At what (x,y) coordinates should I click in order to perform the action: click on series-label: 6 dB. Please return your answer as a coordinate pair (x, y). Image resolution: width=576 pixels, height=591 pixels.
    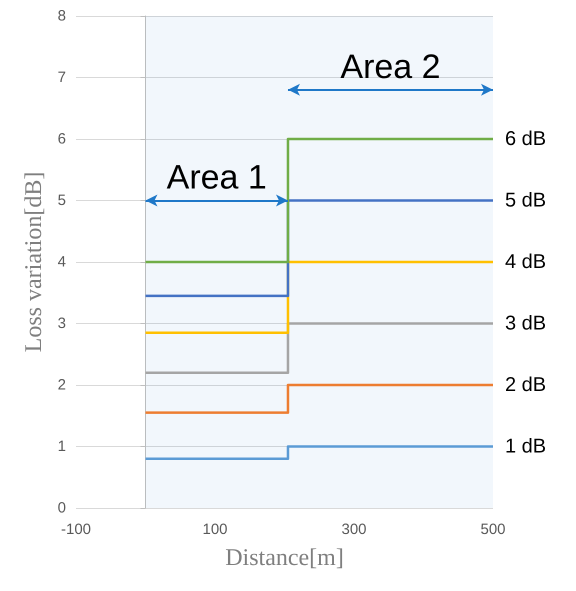
    Looking at the image, I should click on (525, 139).